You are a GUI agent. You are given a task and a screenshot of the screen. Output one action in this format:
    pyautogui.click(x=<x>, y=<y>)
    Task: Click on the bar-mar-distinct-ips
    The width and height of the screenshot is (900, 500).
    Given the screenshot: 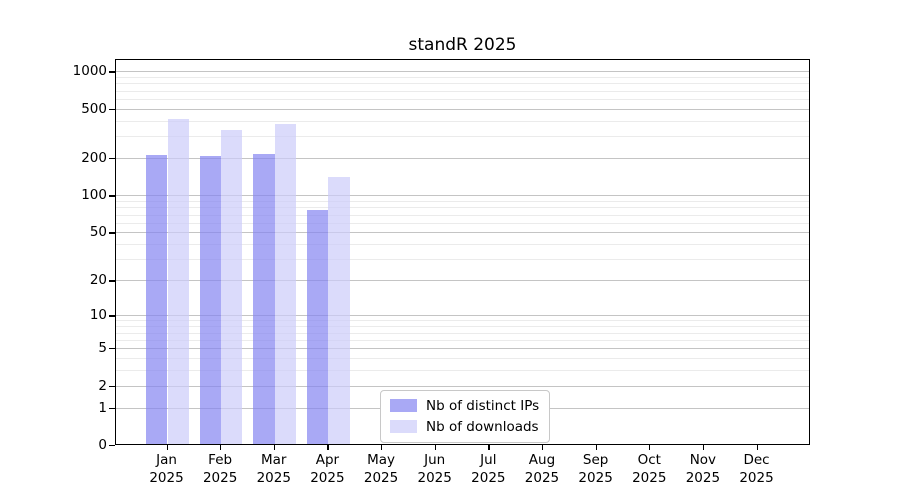 What is the action you would take?
    pyautogui.click(x=264, y=298)
    